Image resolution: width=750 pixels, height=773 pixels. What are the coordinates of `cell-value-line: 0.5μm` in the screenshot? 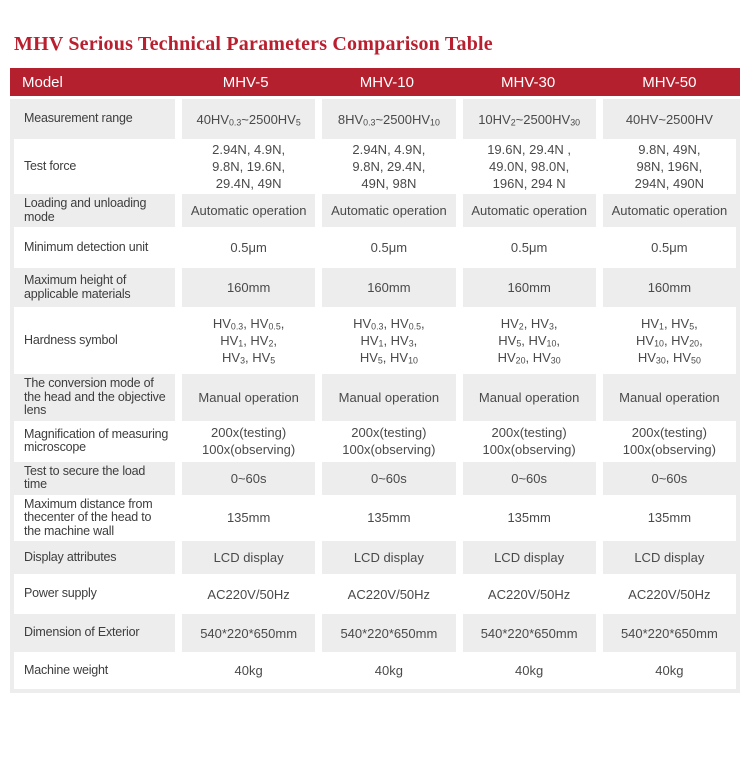 It's located at (529, 247).